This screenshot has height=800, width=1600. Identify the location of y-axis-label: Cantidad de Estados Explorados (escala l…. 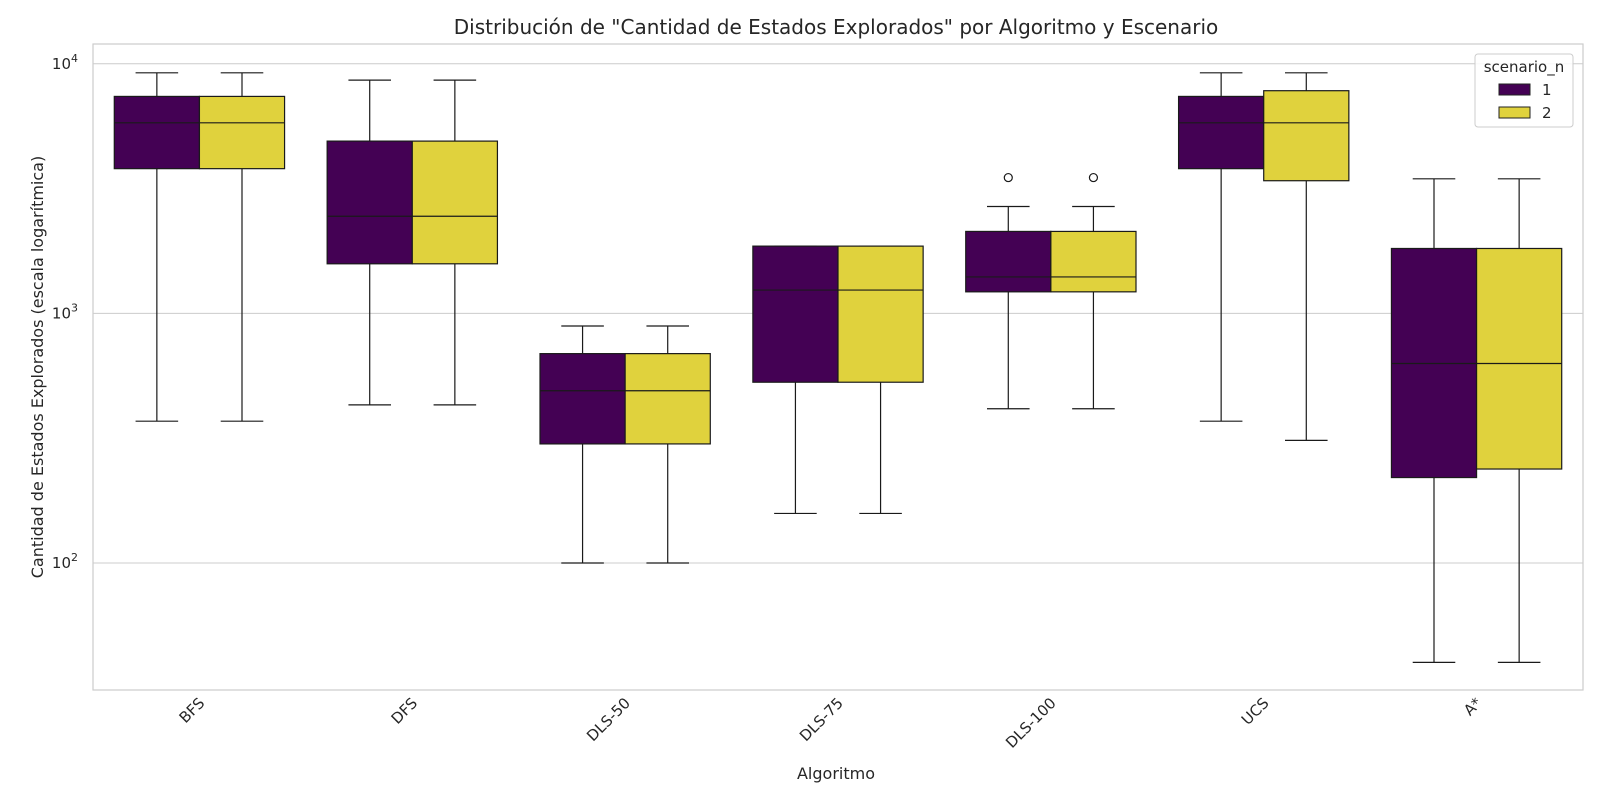
(37, 367).